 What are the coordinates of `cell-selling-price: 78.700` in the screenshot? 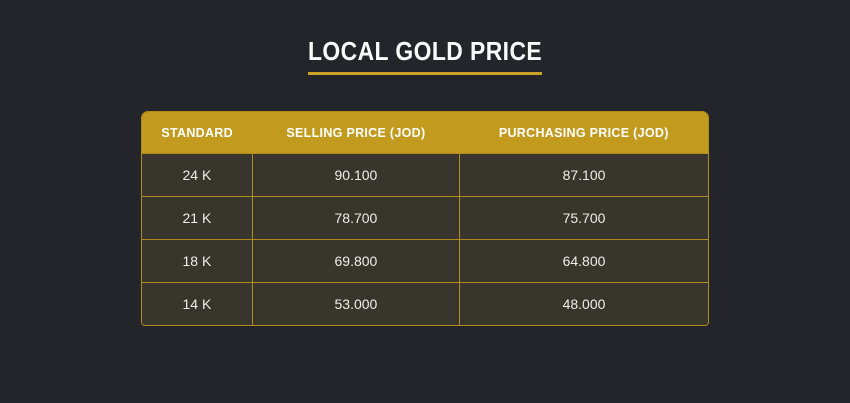 It's located at (356, 217).